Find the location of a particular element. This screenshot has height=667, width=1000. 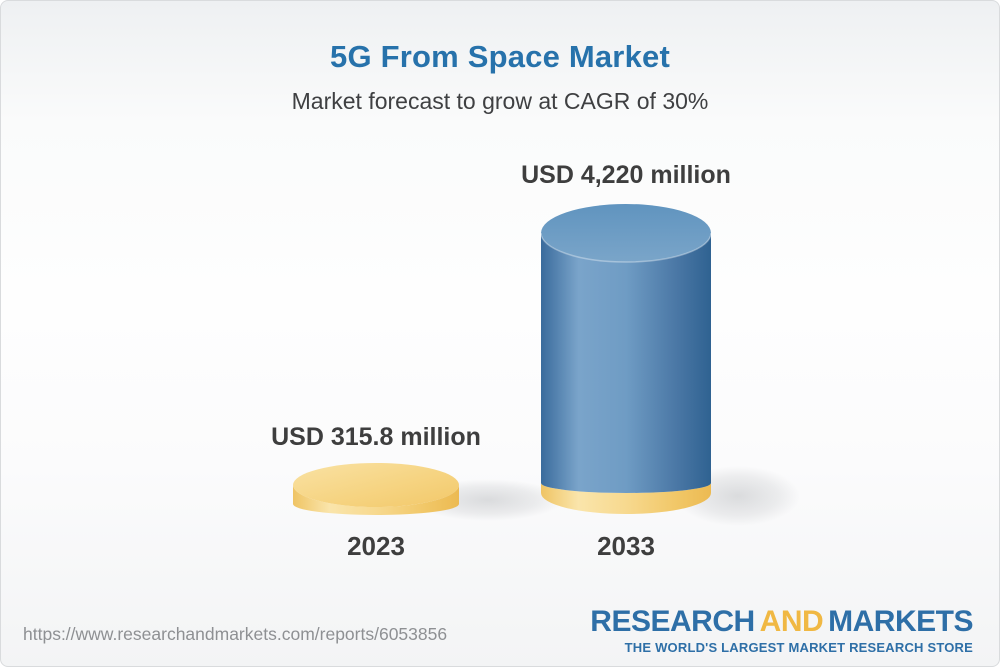

bar-2023-cylinder is located at coordinates (376, 489).